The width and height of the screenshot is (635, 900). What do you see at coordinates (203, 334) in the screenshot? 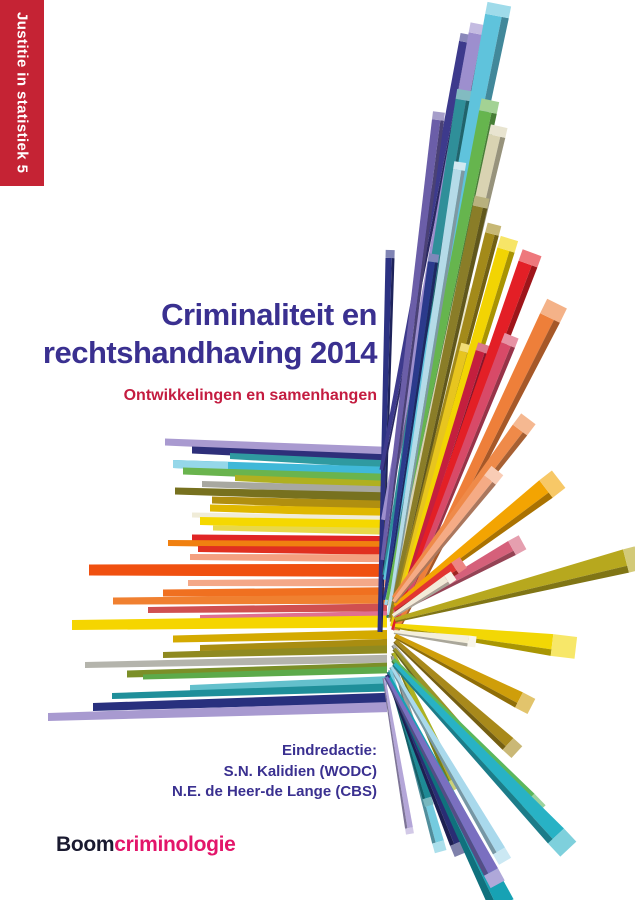
I see `page-title: Criminaliteit en rechtshandhaving 2014` at bounding box center [203, 334].